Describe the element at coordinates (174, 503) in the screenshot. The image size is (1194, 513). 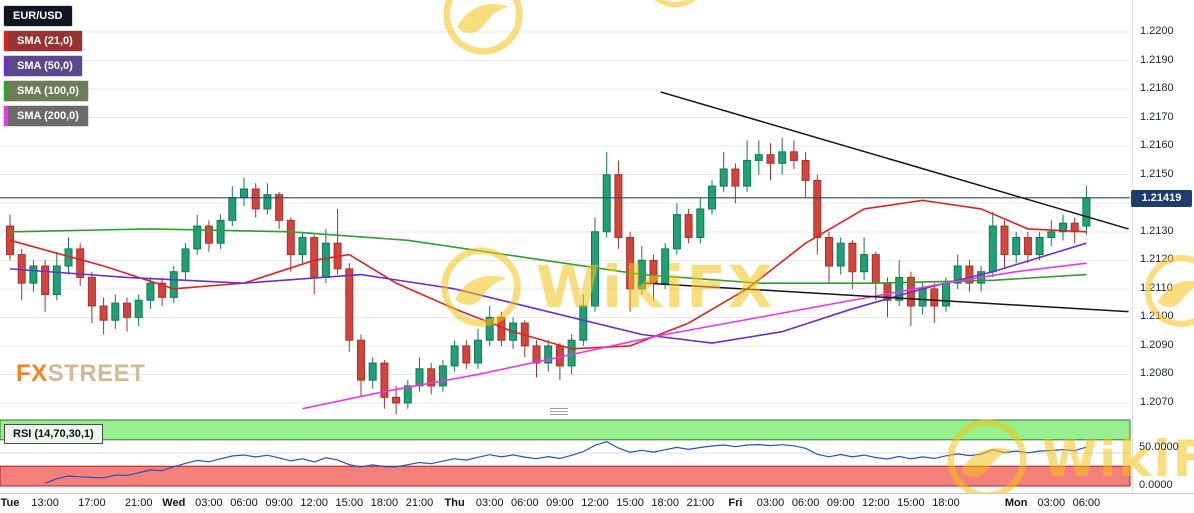
I see `time-axis-label: Wed` at that location.